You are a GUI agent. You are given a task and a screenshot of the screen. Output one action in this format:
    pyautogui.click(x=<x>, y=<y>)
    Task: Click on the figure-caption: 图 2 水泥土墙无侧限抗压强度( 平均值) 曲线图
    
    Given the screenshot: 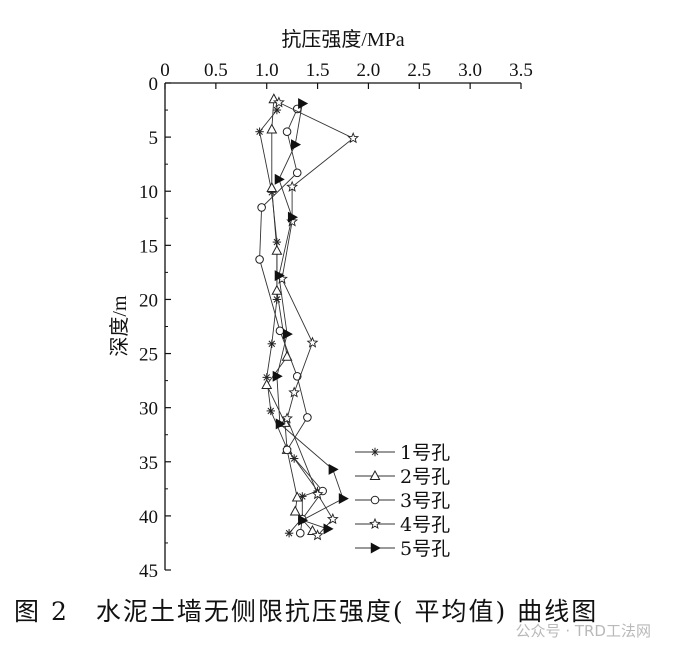 What is the action you would take?
    pyautogui.click(x=306, y=611)
    